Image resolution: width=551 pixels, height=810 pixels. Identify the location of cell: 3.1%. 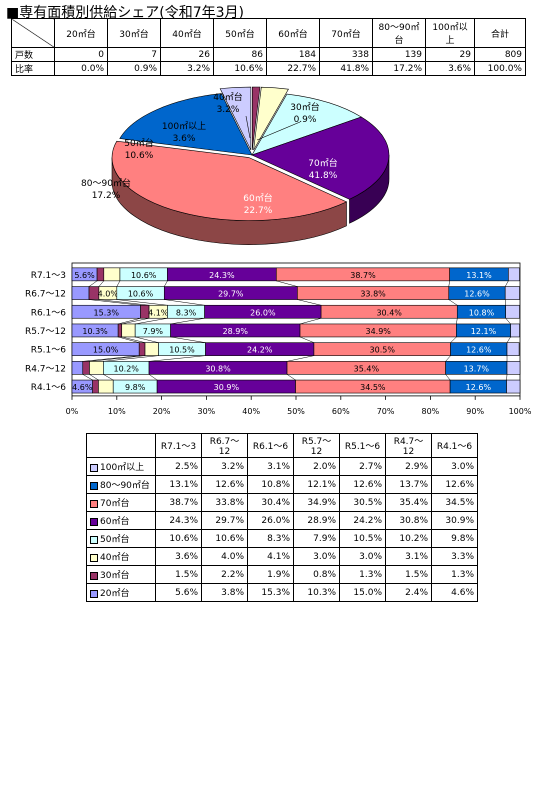
(408, 556).